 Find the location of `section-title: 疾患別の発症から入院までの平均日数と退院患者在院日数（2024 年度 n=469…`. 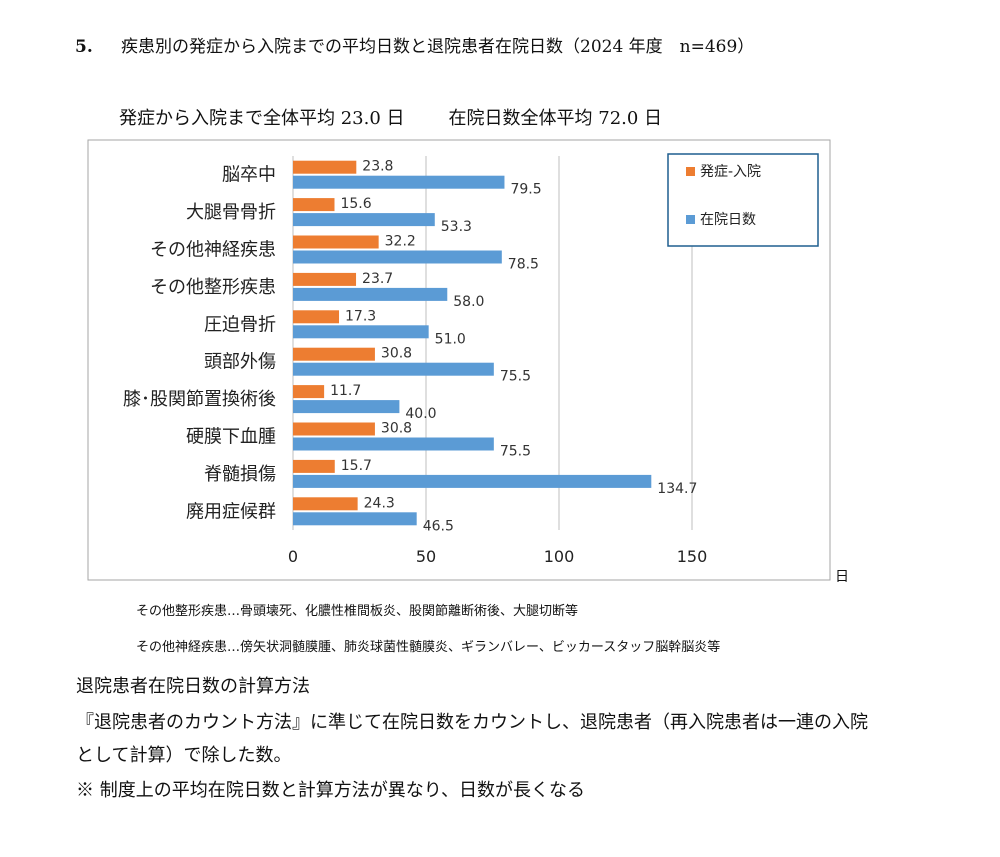

section-title: 疾患別の発症から入院までの平均日数と退院患者在院日数（2024 年度 n=469… is located at coordinates (438, 47).